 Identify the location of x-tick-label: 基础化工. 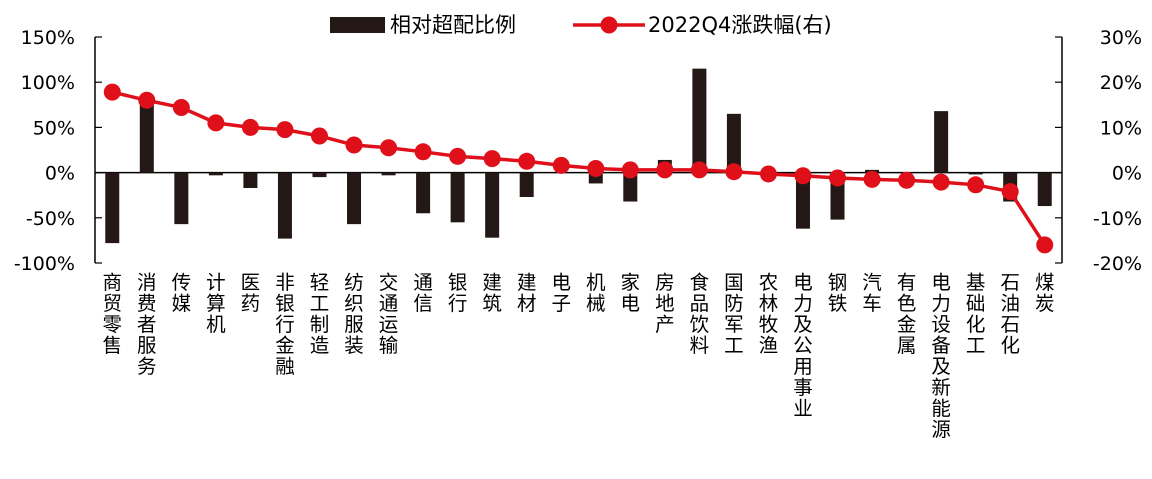
(976, 314).